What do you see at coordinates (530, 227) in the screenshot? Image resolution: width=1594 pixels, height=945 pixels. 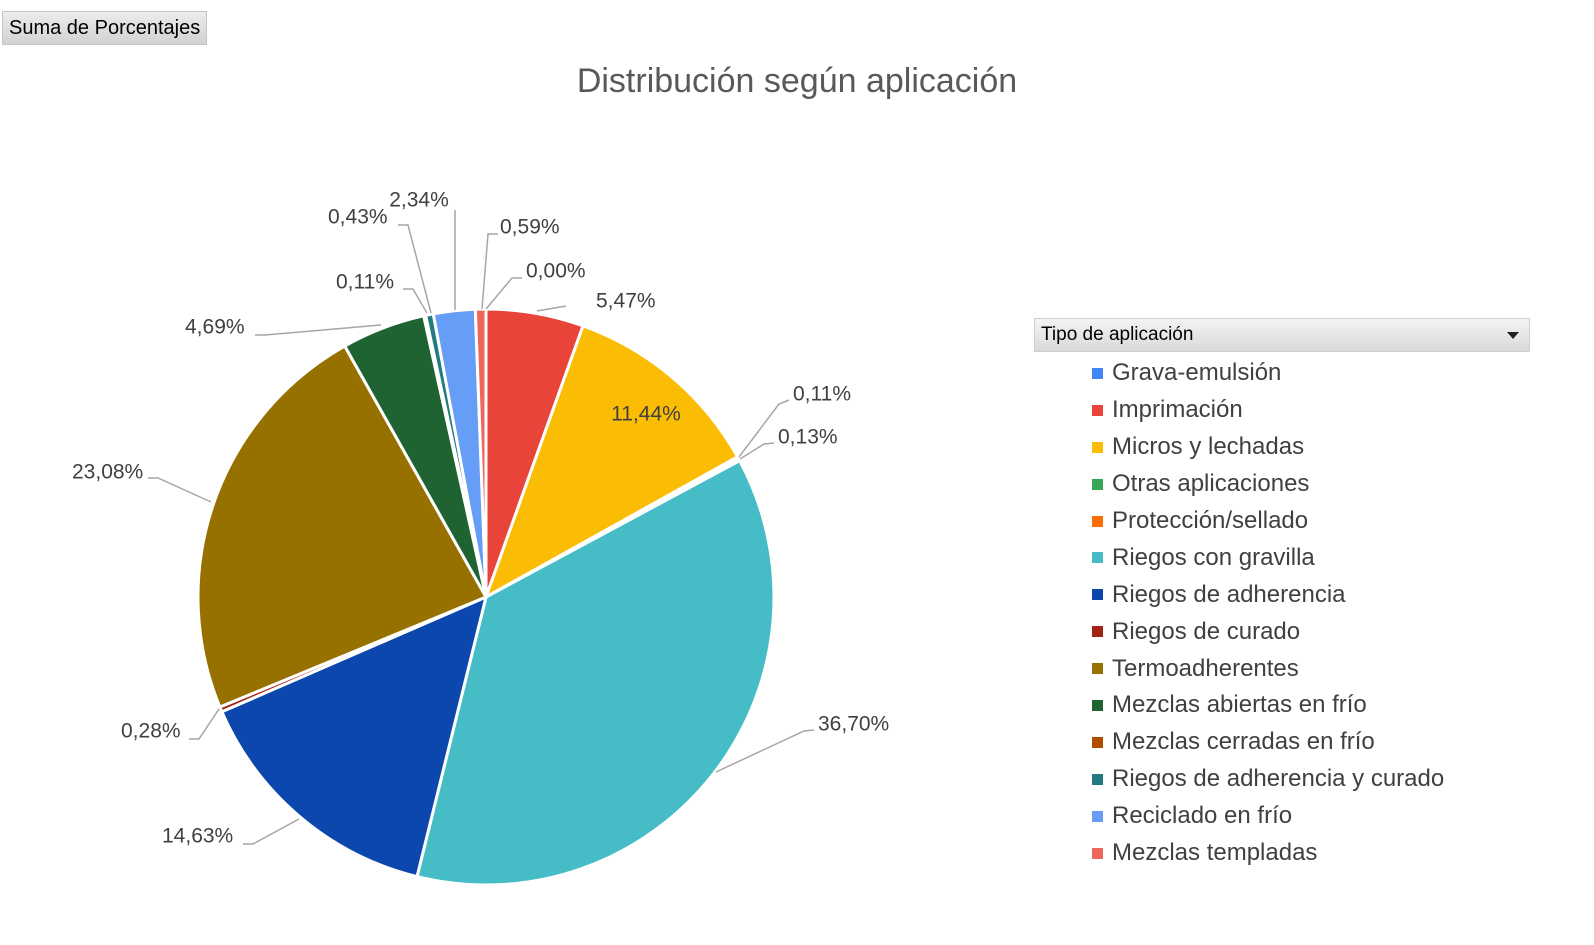 I see `data-label-mezclas-templadas: 0,59%` at bounding box center [530, 227].